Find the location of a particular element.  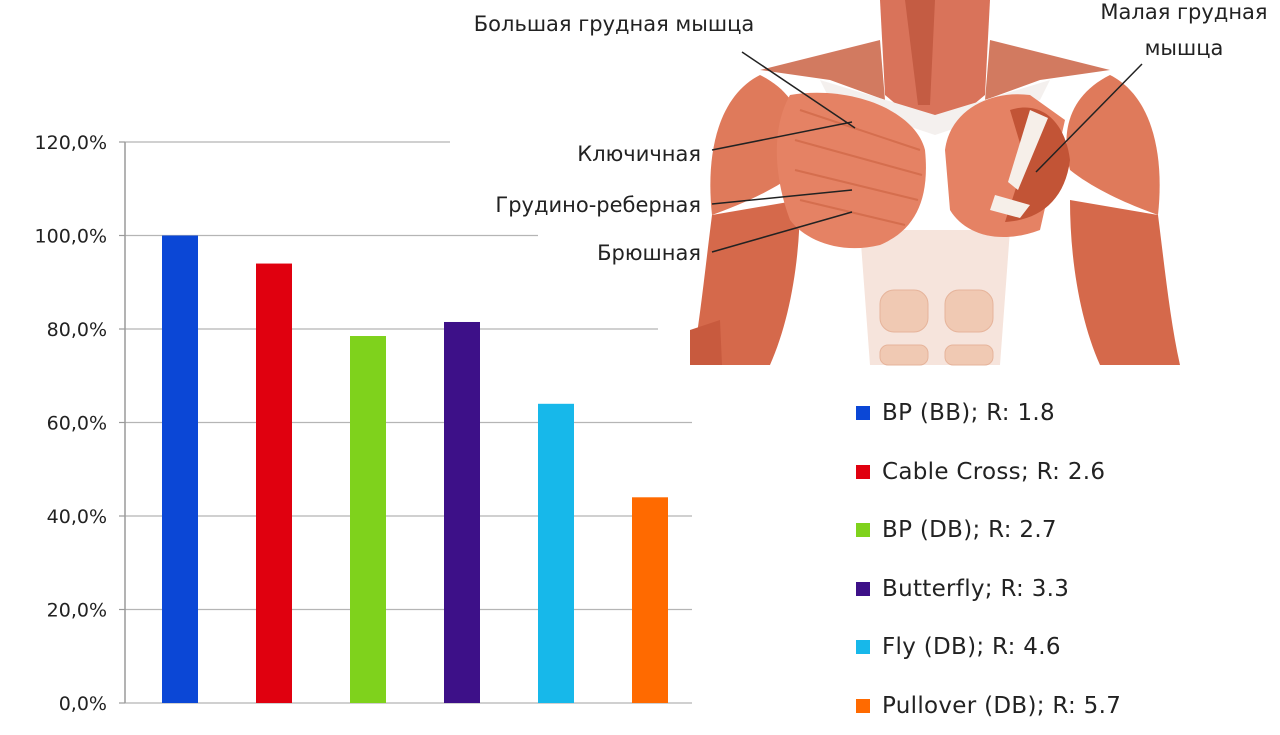

legend-item: Cable Cross; R: 2.6 is located at coordinates (988, 472).